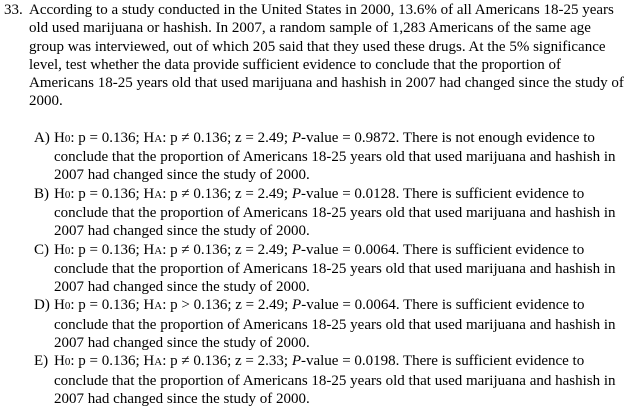 This screenshot has height=414, width=633. What do you see at coordinates (345, 137) in the screenshot?
I see `p-value: P-value = 0.9872.` at bounding box center [345, 137].